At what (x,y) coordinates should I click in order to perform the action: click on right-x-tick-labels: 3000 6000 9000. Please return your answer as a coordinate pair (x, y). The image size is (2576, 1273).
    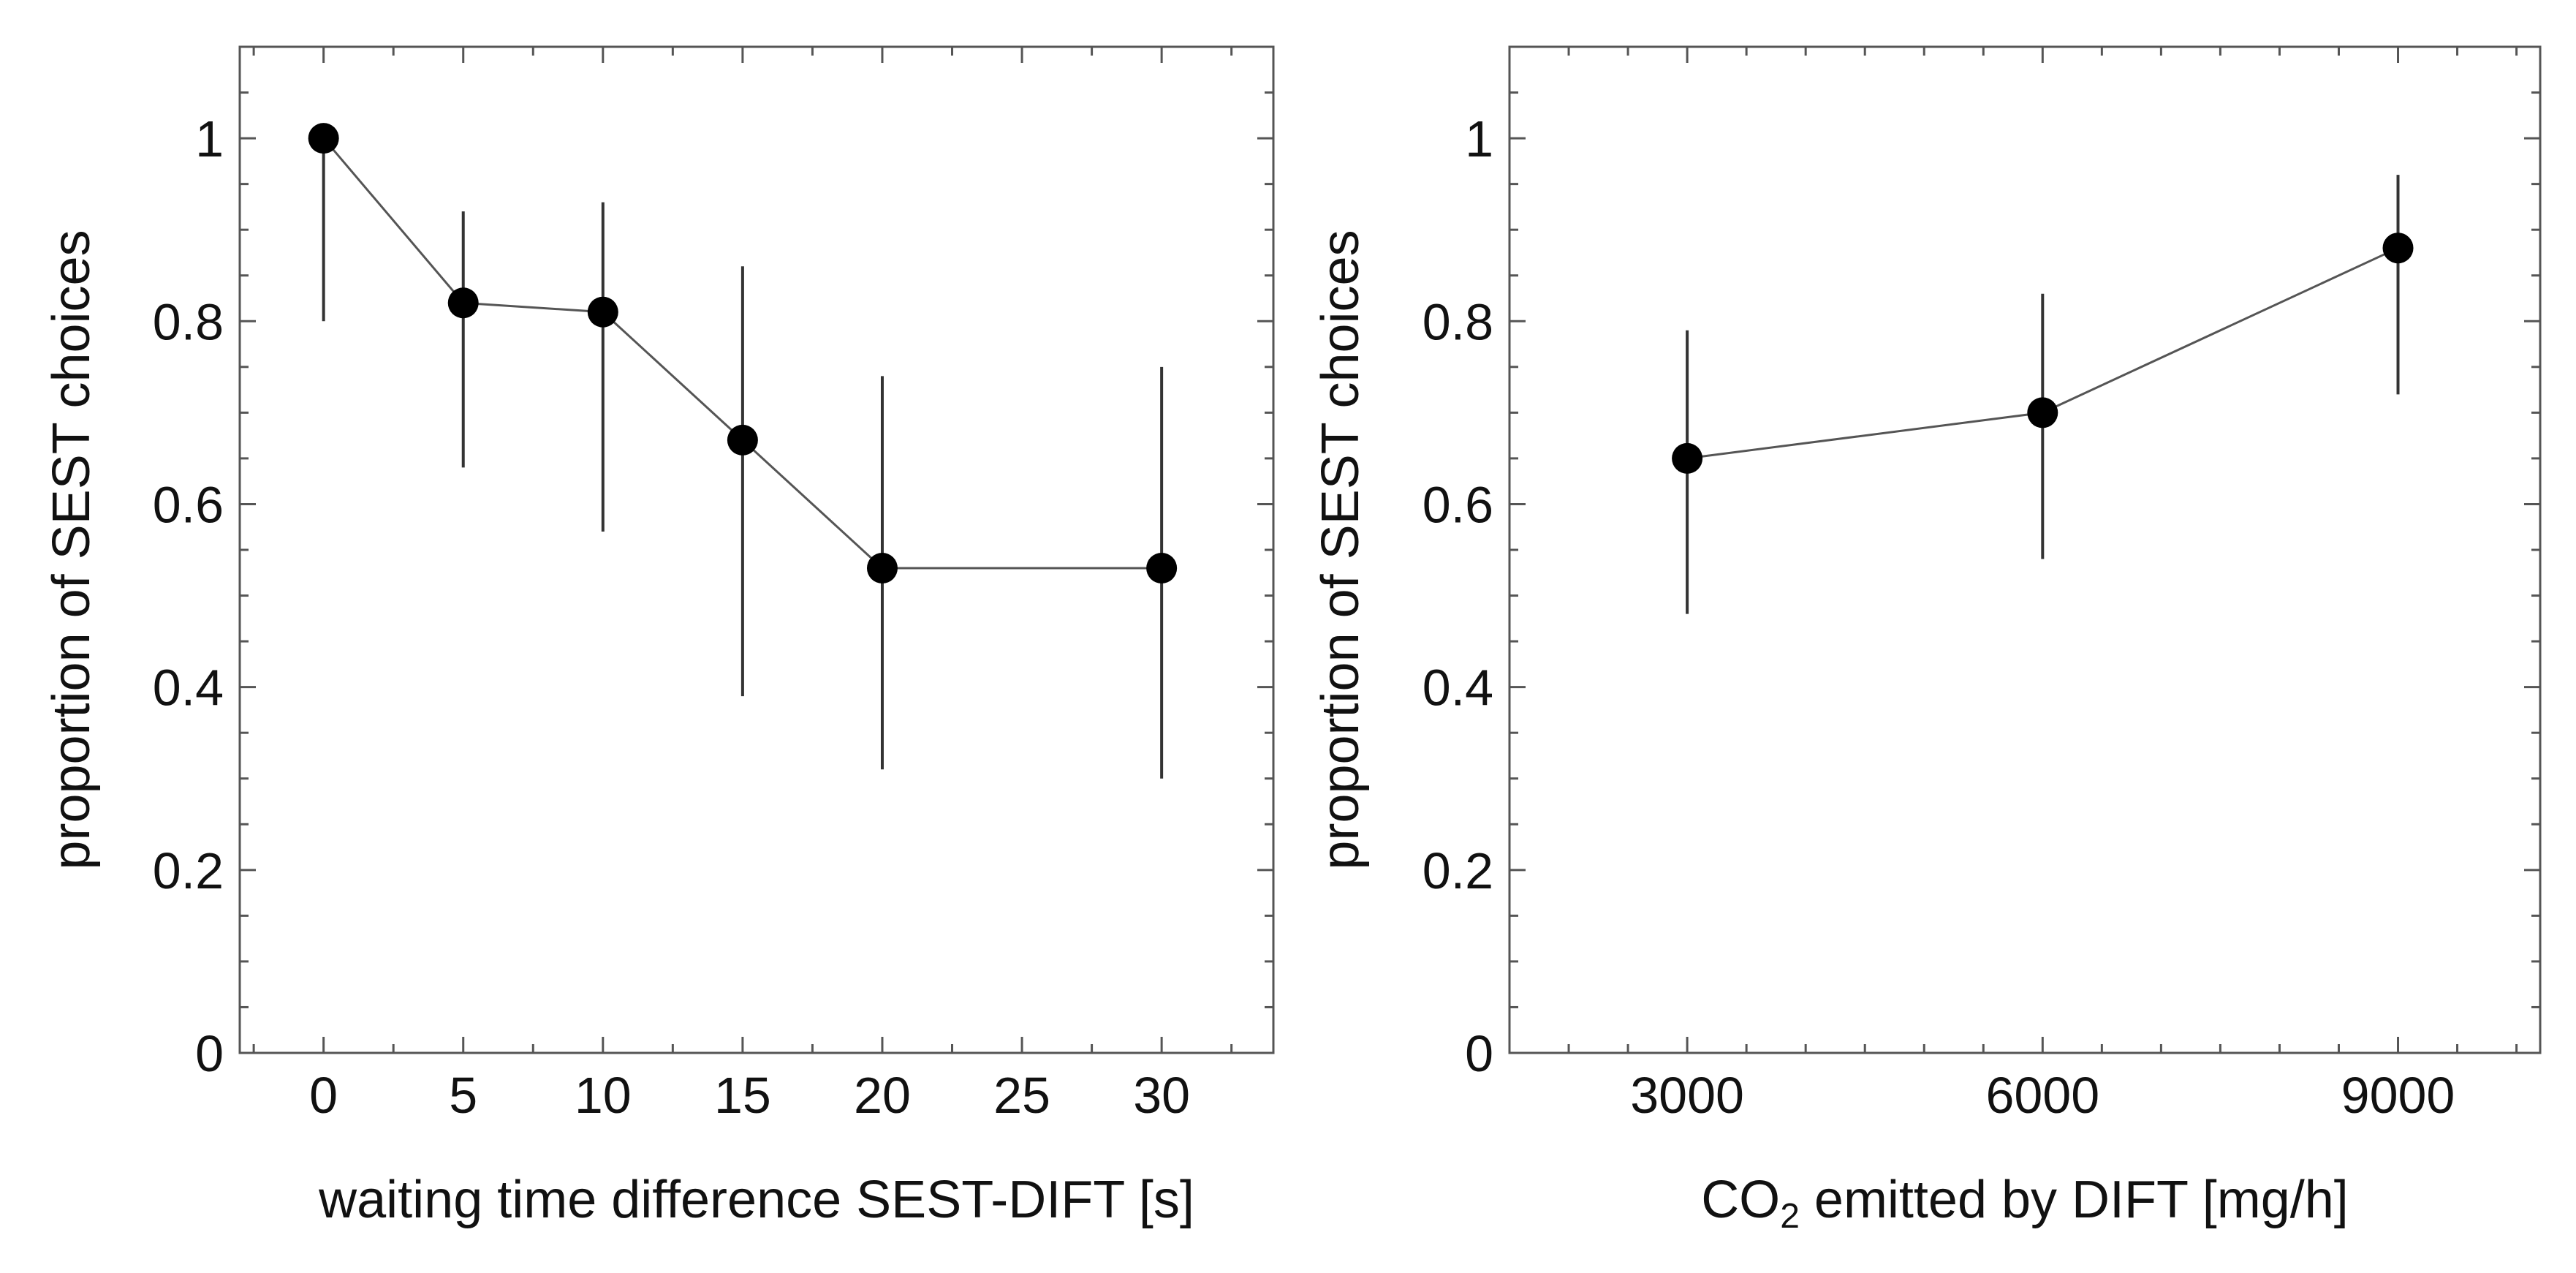
    Looking at the image, I should click on (2042, 1095).